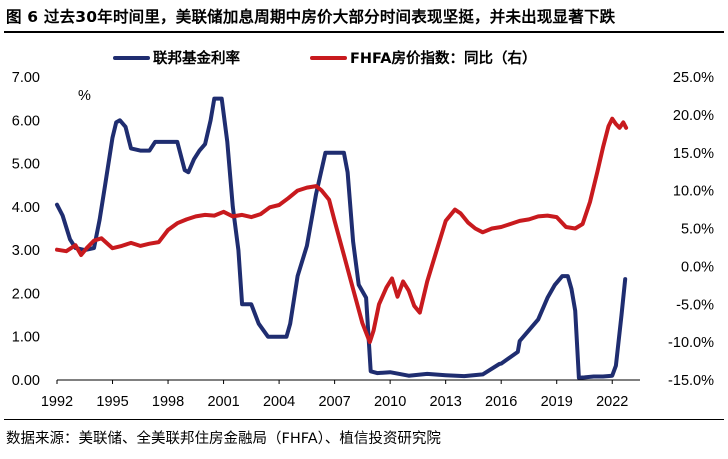 The height and width of the screenshot is (459, 728). I want to click on legend-label-fhfa: FHFA房价指数：同比（右）, so click(443, 58).